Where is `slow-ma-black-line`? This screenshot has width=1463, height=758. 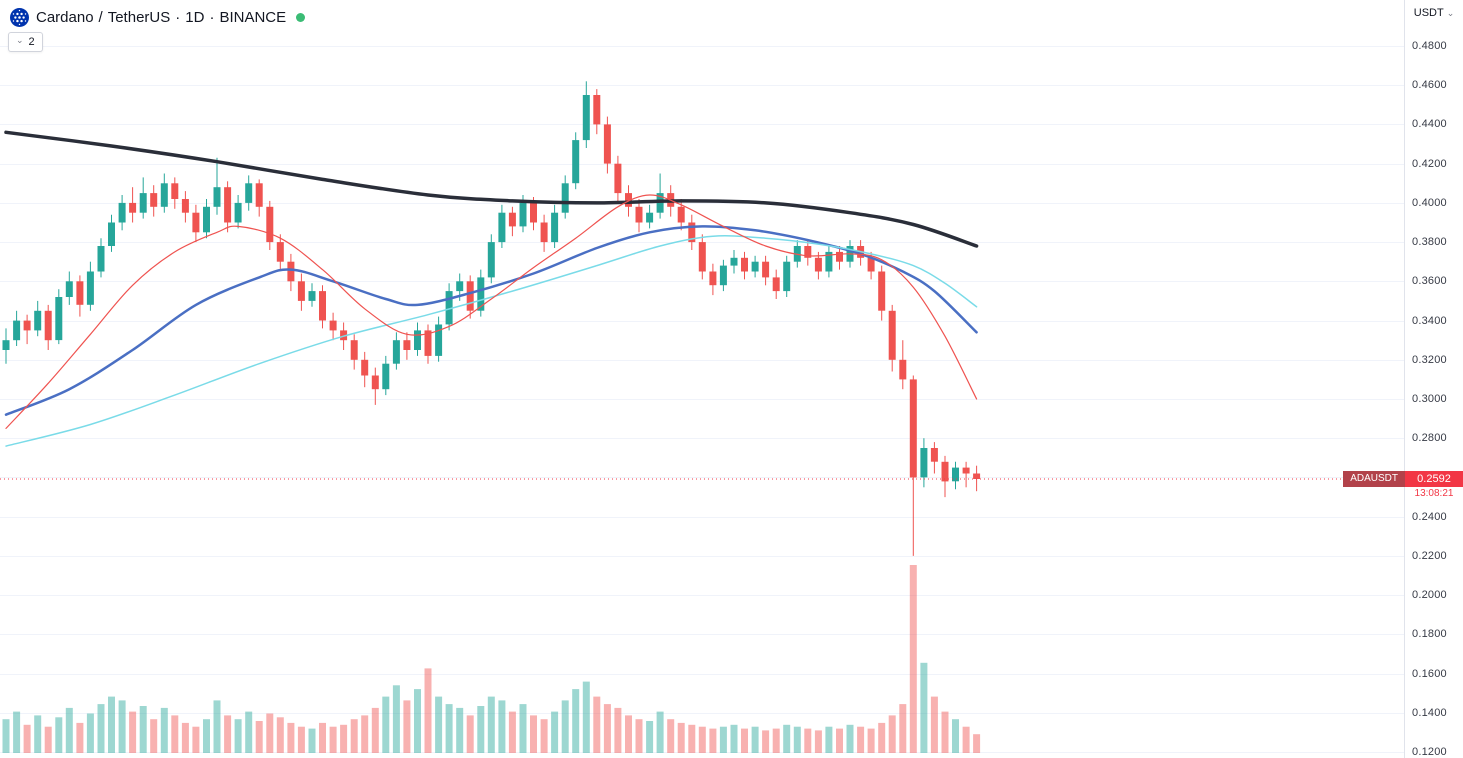
slow-ma-black-line is located at coordinates (491, 189).